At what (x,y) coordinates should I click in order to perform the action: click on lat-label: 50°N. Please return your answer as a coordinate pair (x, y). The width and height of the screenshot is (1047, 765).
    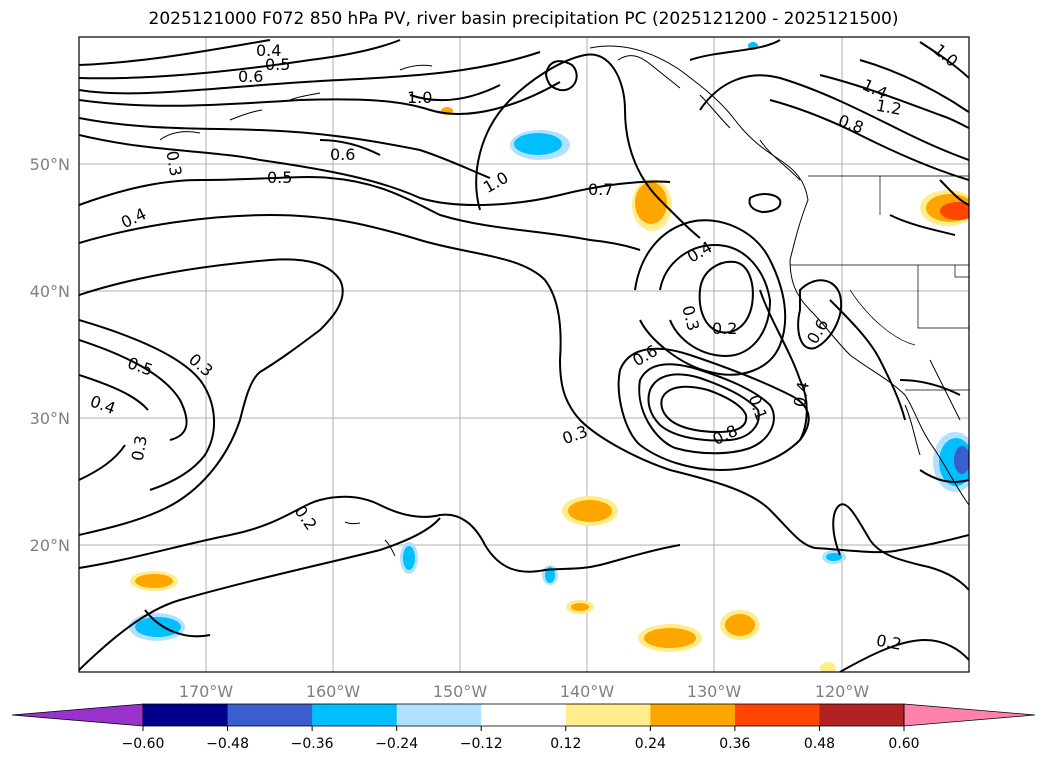
    Looking at the image, I should click on (50, 164).